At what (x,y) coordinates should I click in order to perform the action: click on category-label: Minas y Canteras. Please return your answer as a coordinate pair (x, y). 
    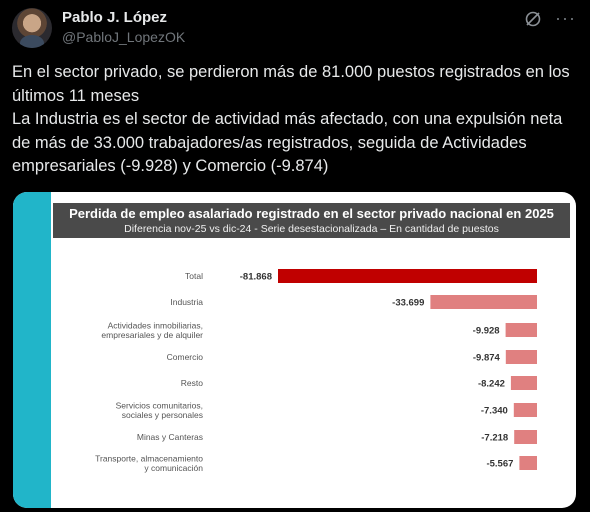
    Looking at the image, I should click on (170, 437).